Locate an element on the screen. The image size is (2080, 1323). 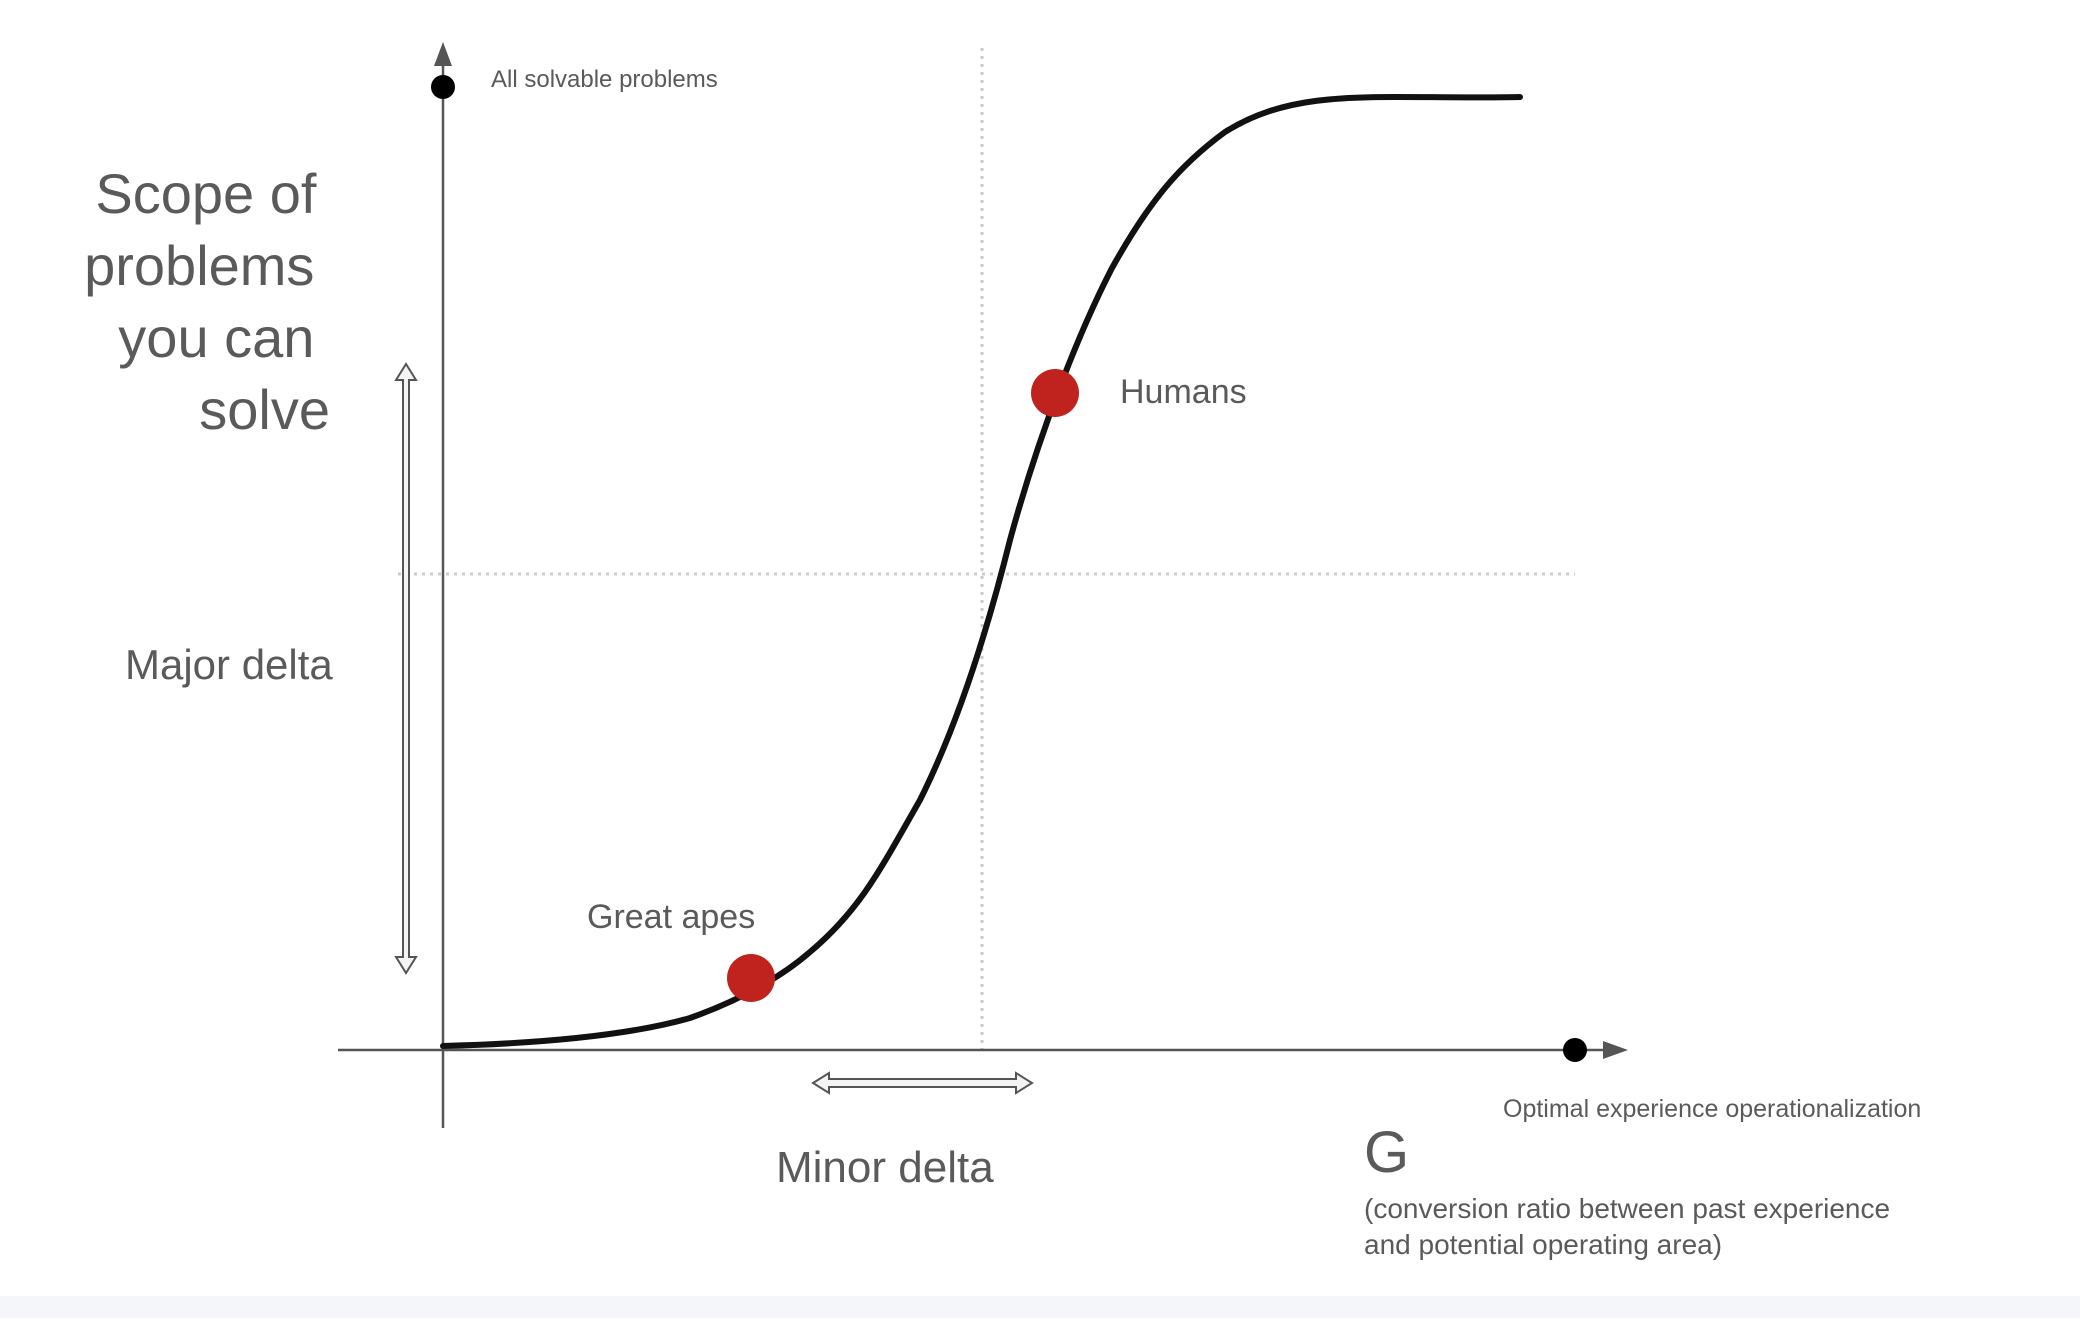
major-delta-arrow is located at coordinates (406, 668).